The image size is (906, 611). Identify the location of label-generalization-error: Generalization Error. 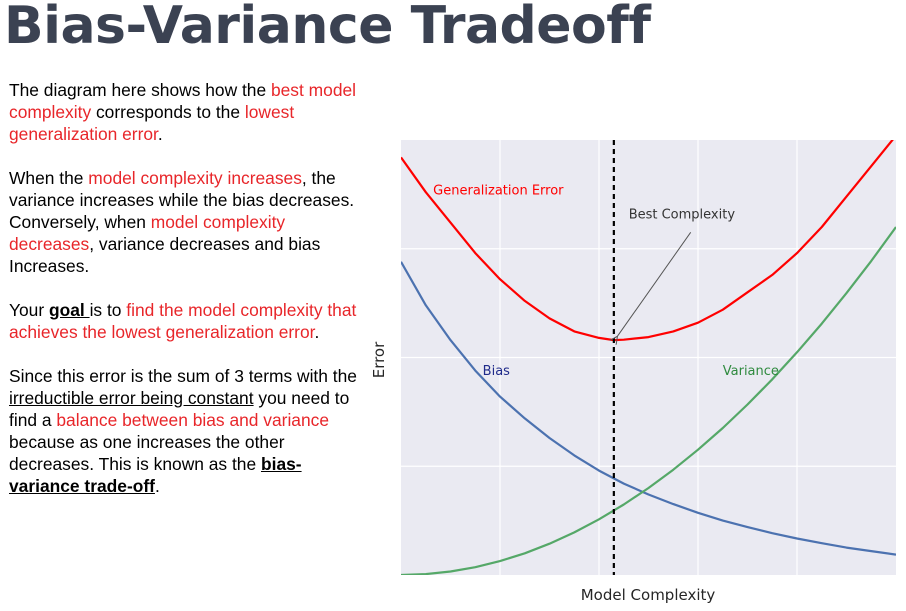
(498, 190).